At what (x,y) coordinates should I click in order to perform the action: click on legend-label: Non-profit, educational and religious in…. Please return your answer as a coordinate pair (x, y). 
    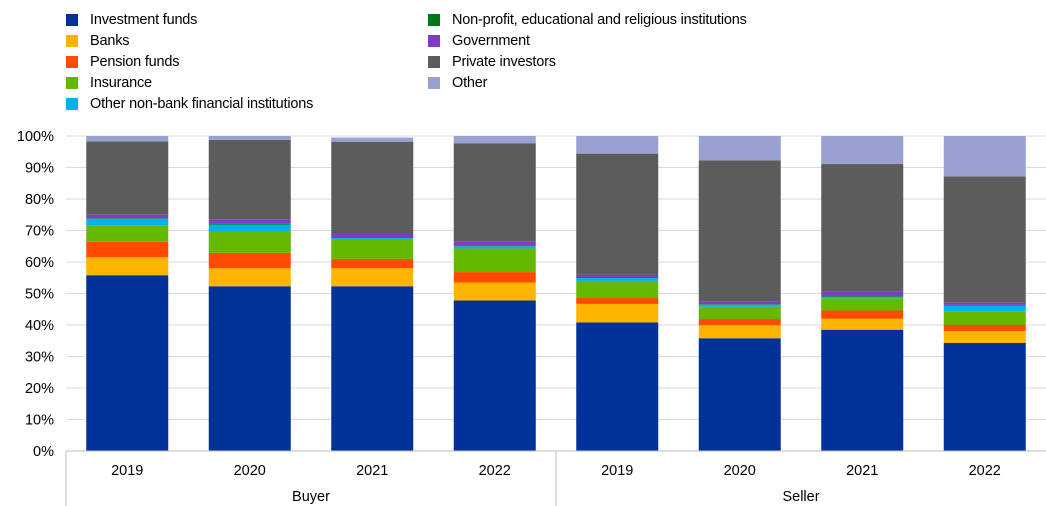
    Looking at the image, I should click on (599, 20).